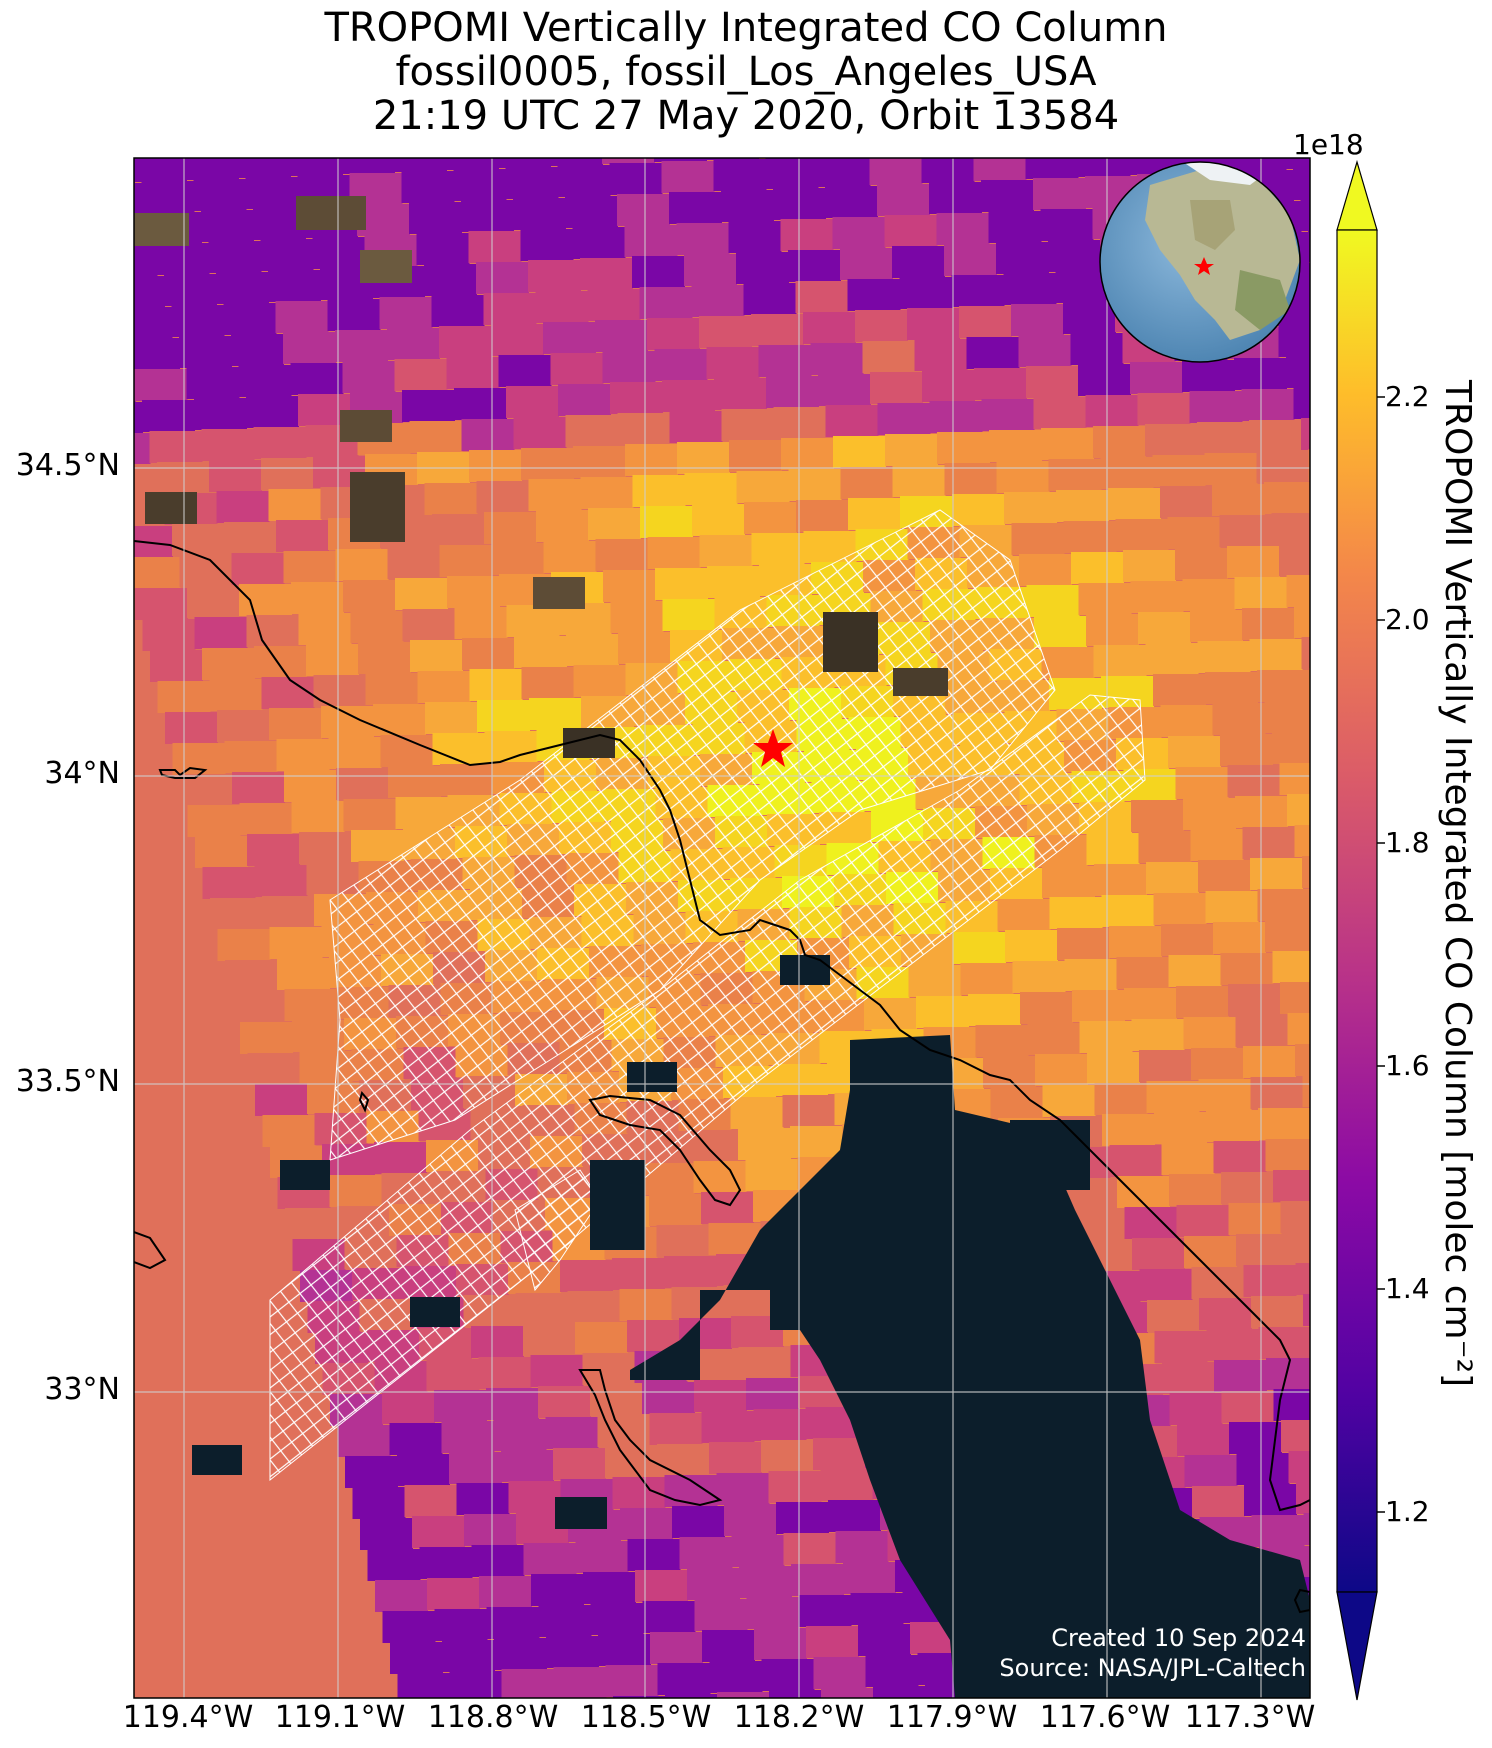 This screenshot has height=1748, width=1492. Describe the element at coordinates (746, 116) in the screenshot. I see `title-line-3: 21:19 UTC 27 May 2020, Orbit 13584` at that location.